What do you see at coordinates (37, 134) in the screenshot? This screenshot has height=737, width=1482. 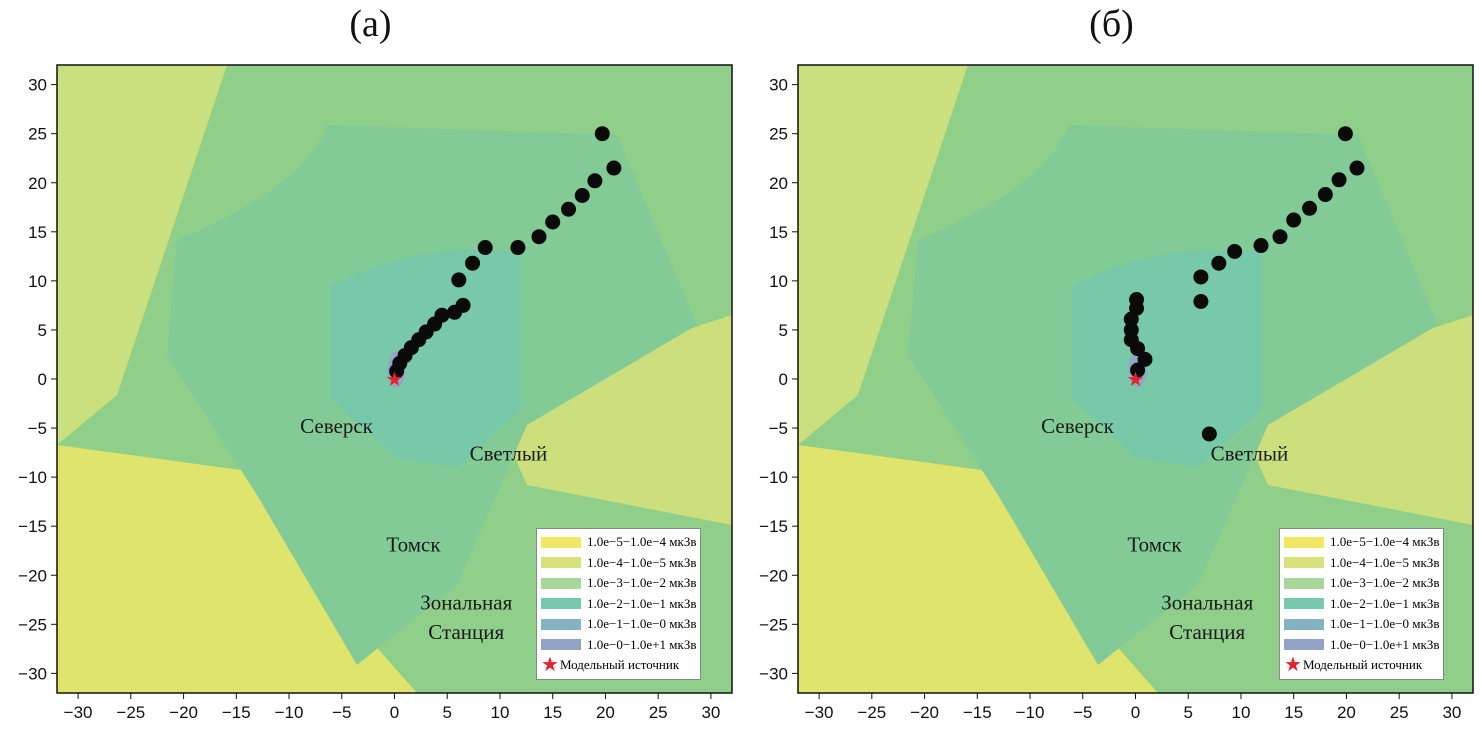 I see `y-tick-label: 25` at bounding box center [37, 134].